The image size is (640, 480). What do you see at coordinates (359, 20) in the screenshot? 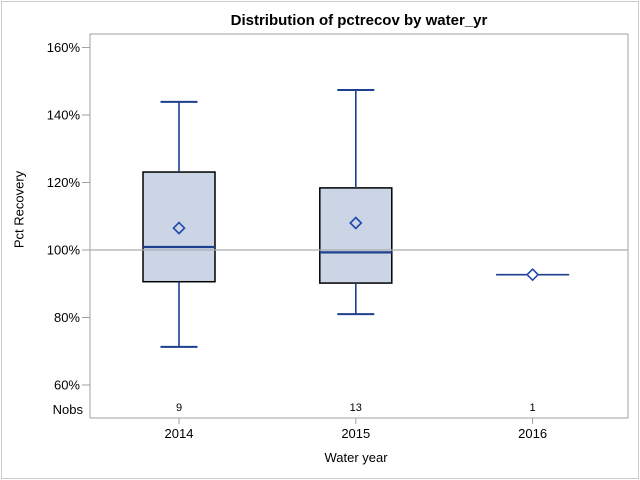
I see `chart-title: Distribution of pctrecov by water_yr` at bounding box center [359, 20].